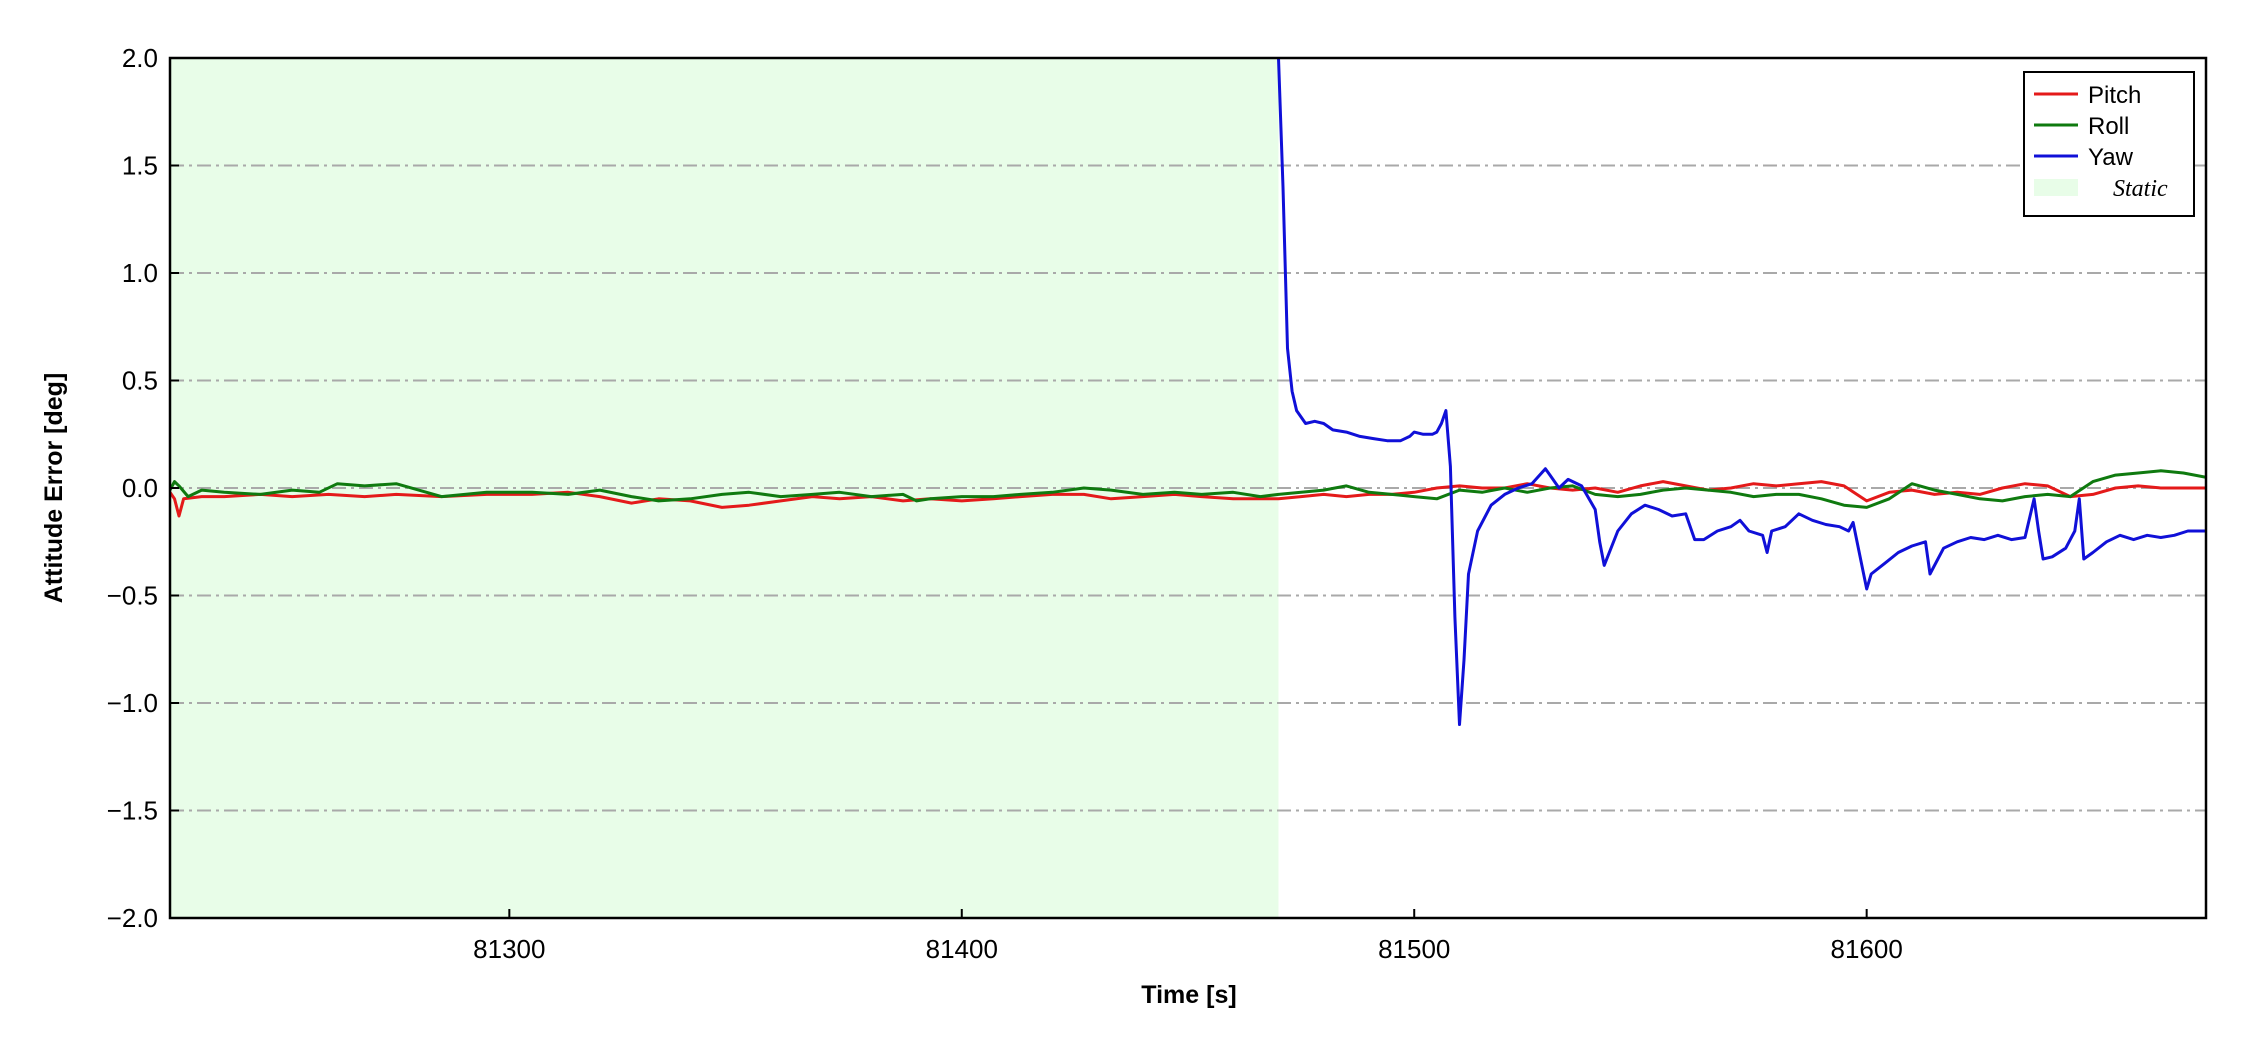 Image resolution: width=2250 pixels, height=1050 pixels. Describe the element at coordinates (1188, 936) in the screenshot. I see `x-axis-ticks: 81300 81400 81500 81600` at that location.